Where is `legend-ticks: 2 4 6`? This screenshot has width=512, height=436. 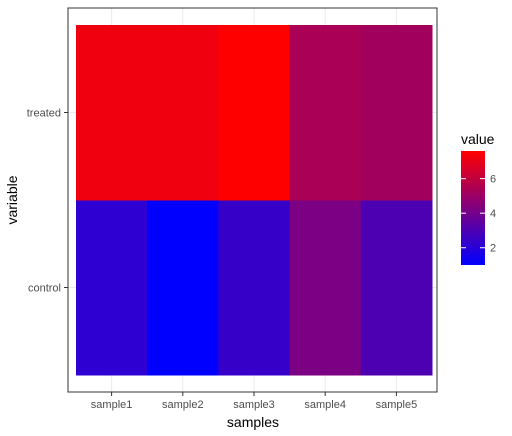
legend-ticks: 2 4 6 is located at coordinates (478, 214).